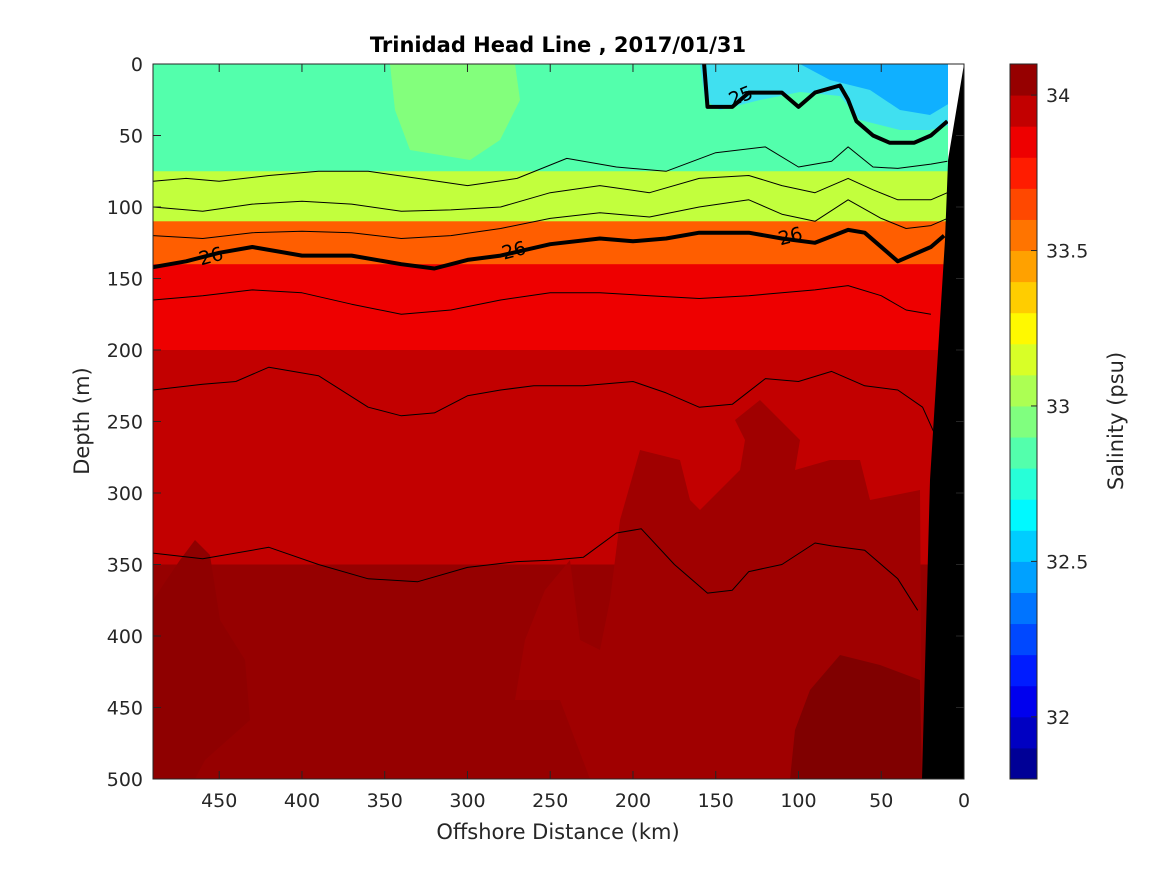 Image resolution: width=1167 pixels, height=875 pixels. Describe the element at coordinates (219, 801) in the screenshot. I see `x-tick-label: 450` at that location.